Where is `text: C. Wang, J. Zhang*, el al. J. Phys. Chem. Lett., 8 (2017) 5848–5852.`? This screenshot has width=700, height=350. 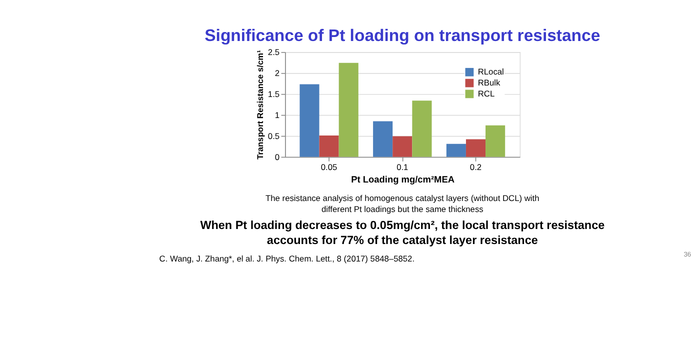
text: C. Wang, J. Zhang*, el al. J. Phys. Chem. Lett., 8 (2017) 5848–5852. is located at coordinates (287, 259).